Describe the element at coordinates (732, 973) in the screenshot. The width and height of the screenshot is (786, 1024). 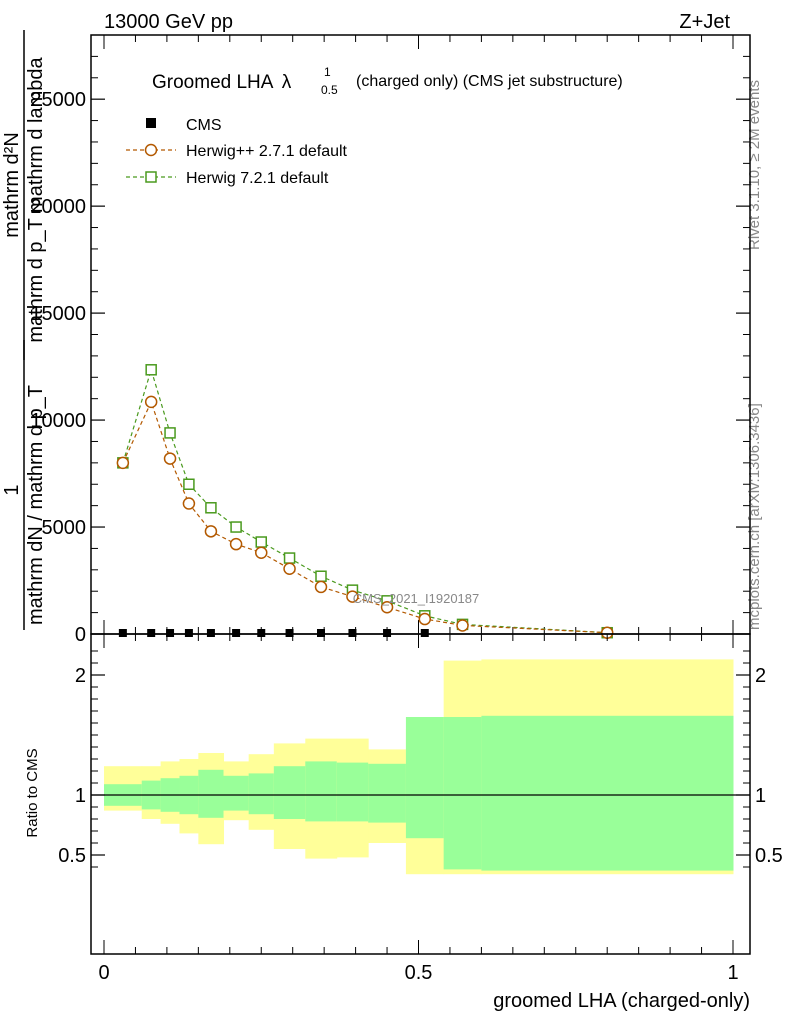
I see `ratio-xtick-label: 1` at that location.